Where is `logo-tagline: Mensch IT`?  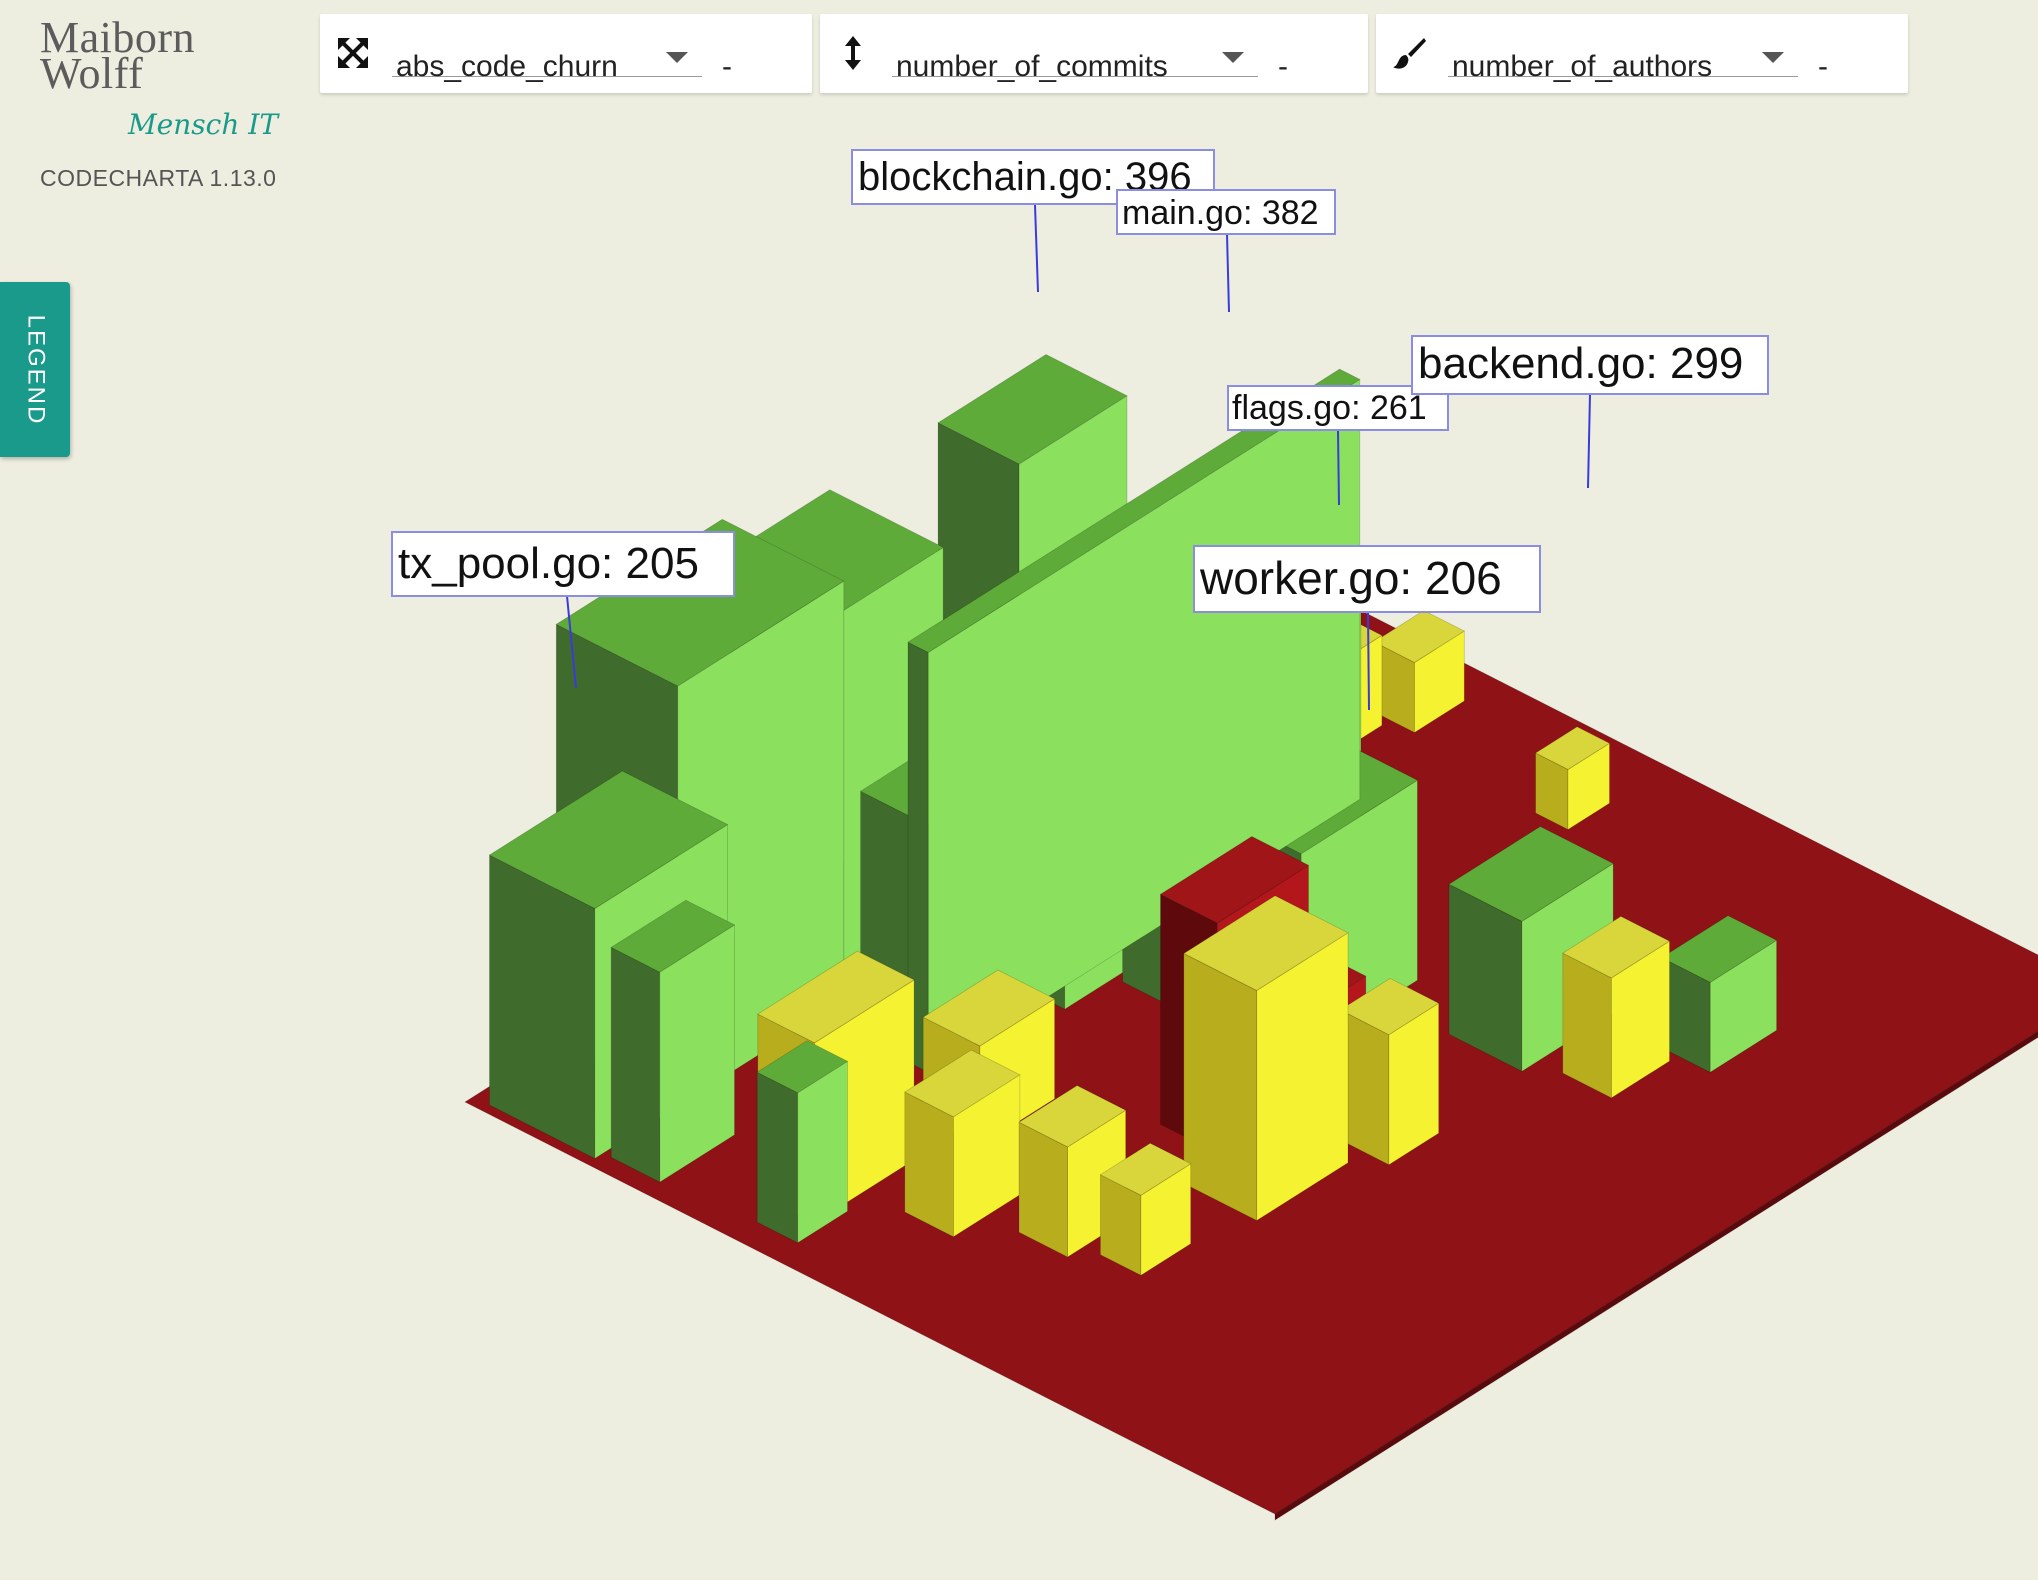 logo-tagline: Mensch IT is located at coordinates (203, 124).